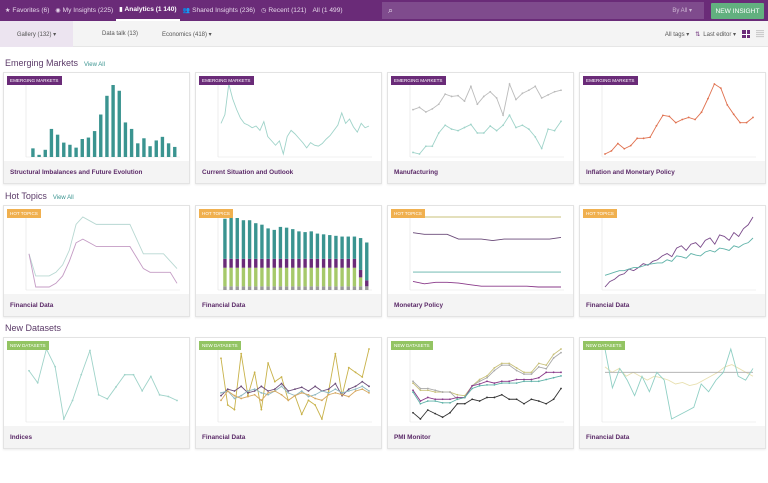 This screenshot has height=483, width=768. What do you see at coordinates (288, 172) in the screenshot?
I see `card-title: Current Situation and Outlook` at bounding box center [288, 172].